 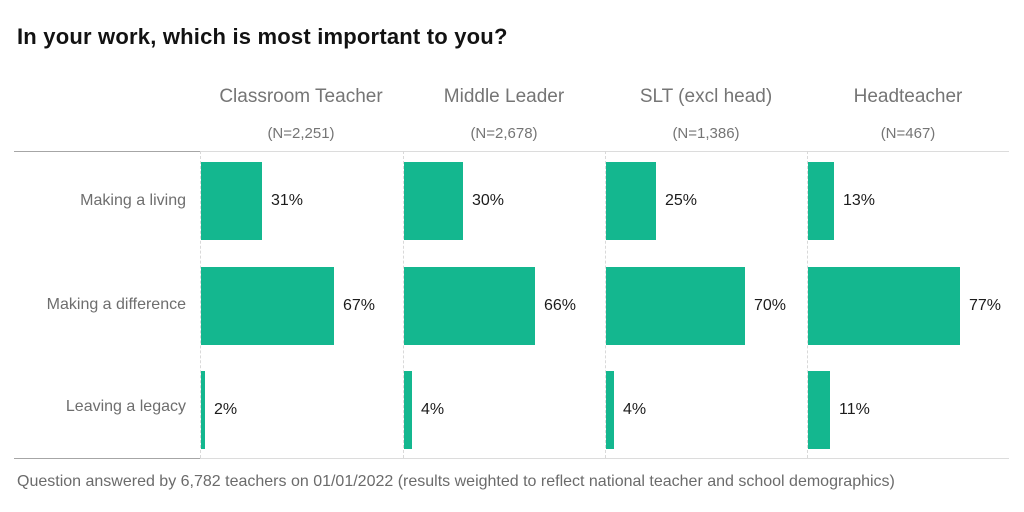 I want to click on bar-value-label: 77%, so click(x=985, y=305).